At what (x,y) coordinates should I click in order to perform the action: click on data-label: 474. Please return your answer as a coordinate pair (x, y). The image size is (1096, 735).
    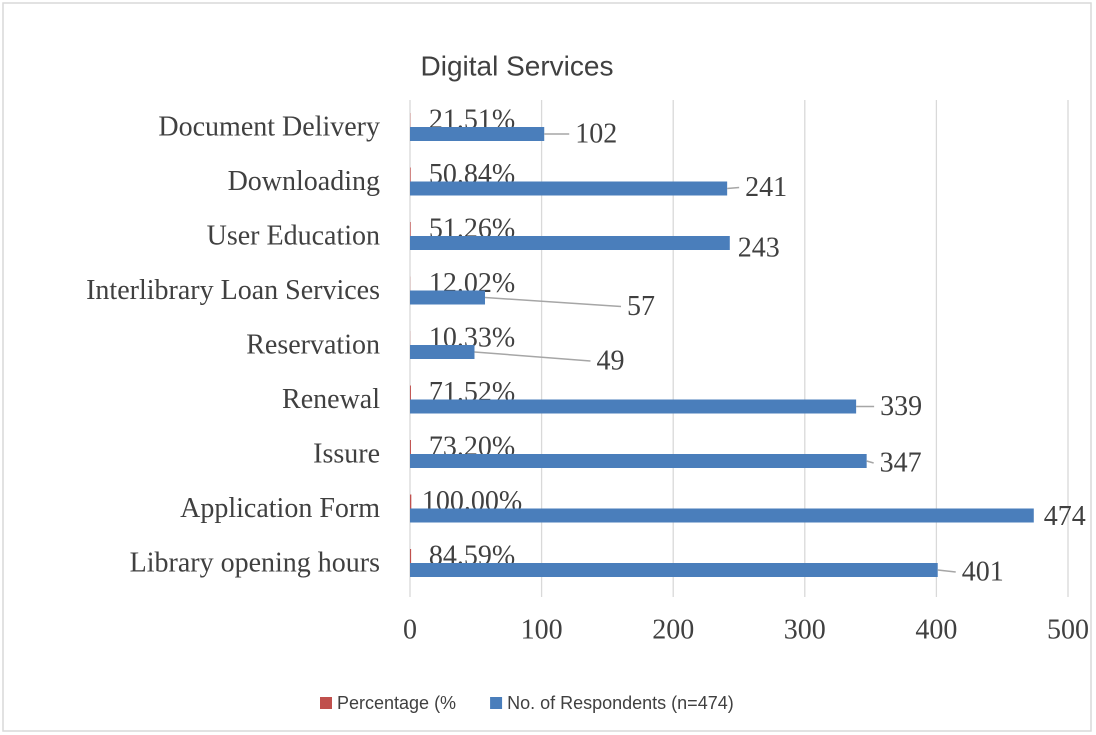
    Looking at the image, I should click on (1065, 516).